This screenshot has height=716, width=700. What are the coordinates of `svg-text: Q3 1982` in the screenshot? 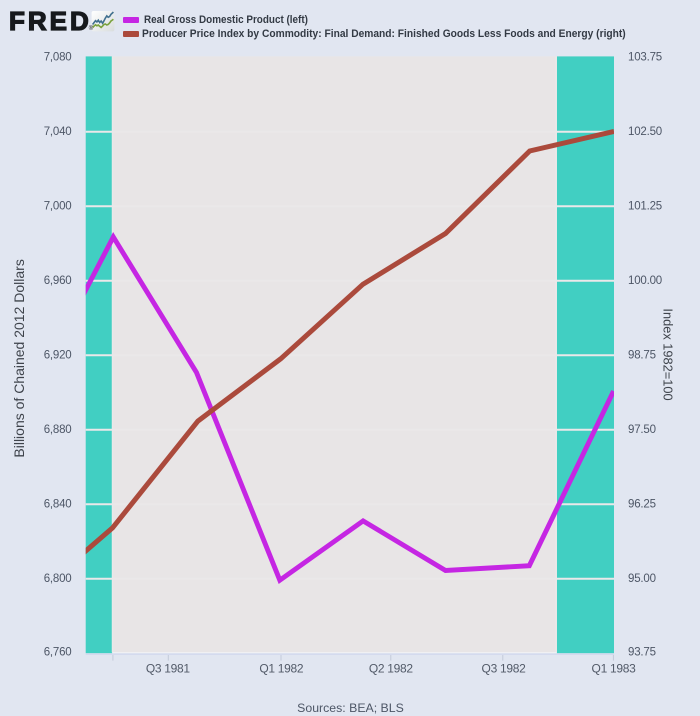 It's located at (504, 669).